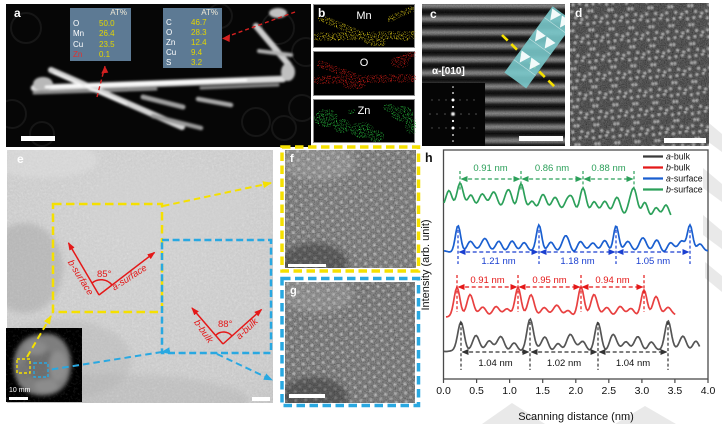 Image resolution: width=722 pixels, height=424 pixels. I want to click on svg-text: 1.0, so click(509, 391).